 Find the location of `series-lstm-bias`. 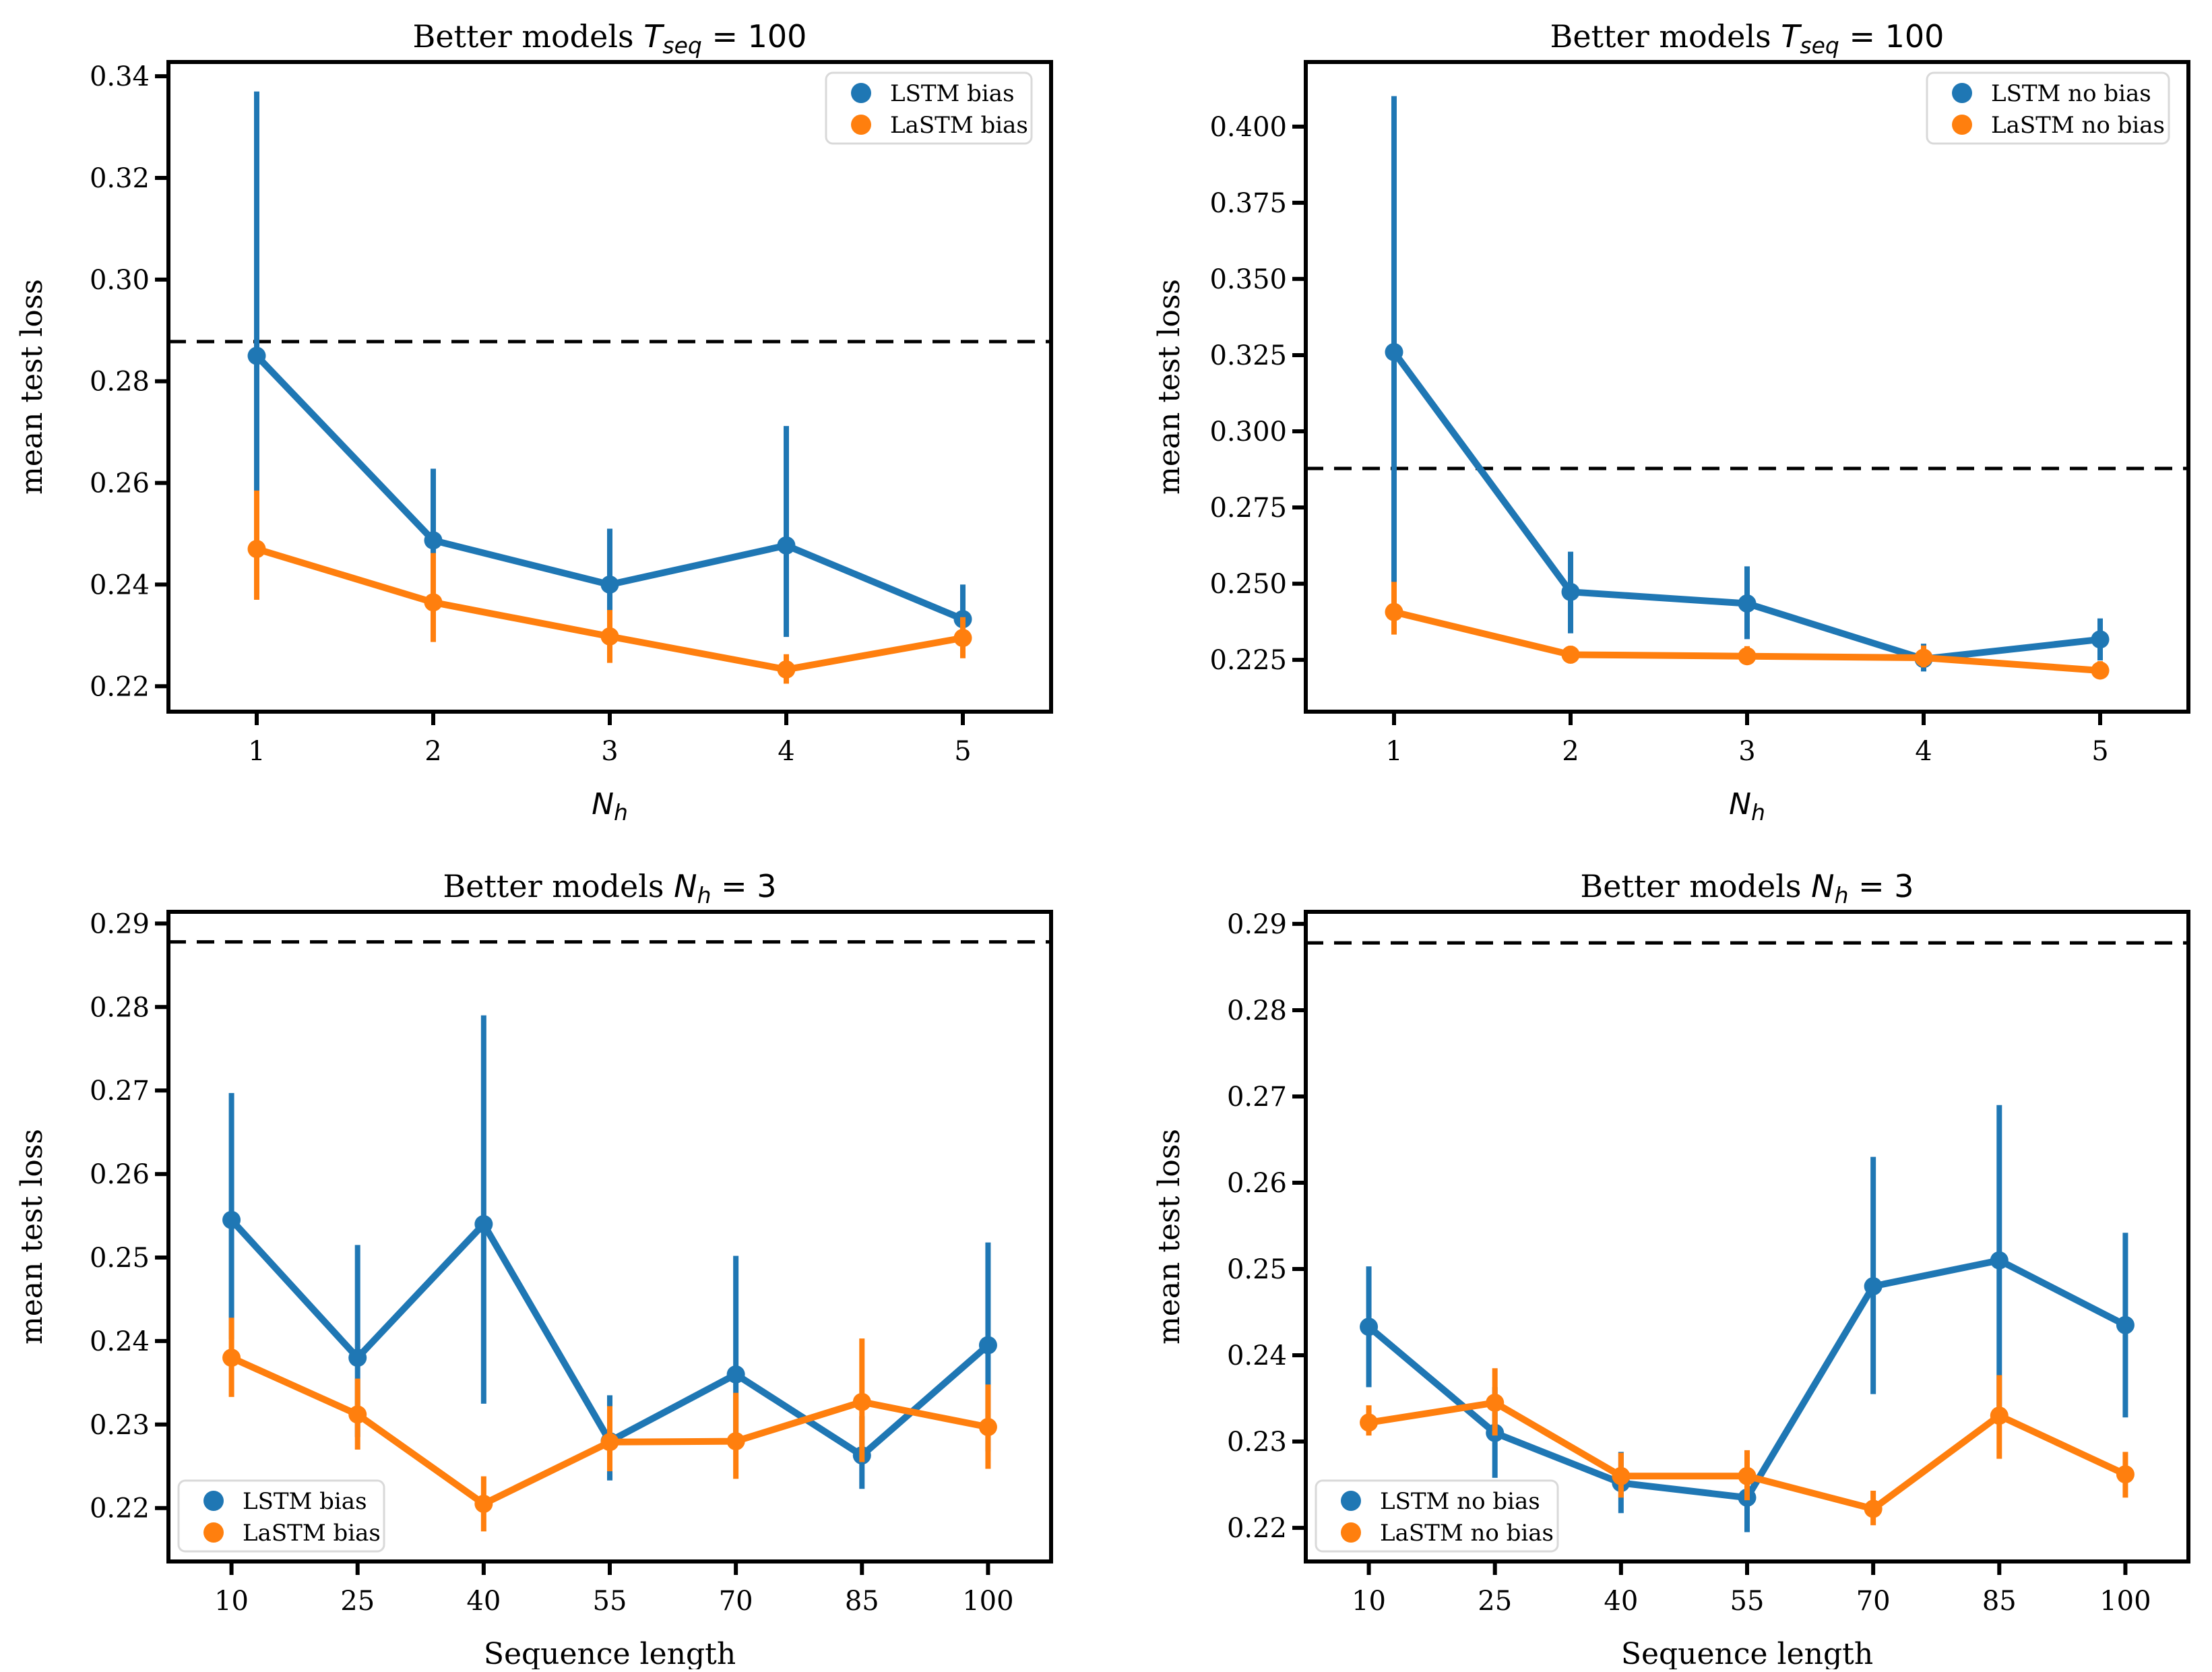

series-lstm-bias is located at coordinates (609, 371).